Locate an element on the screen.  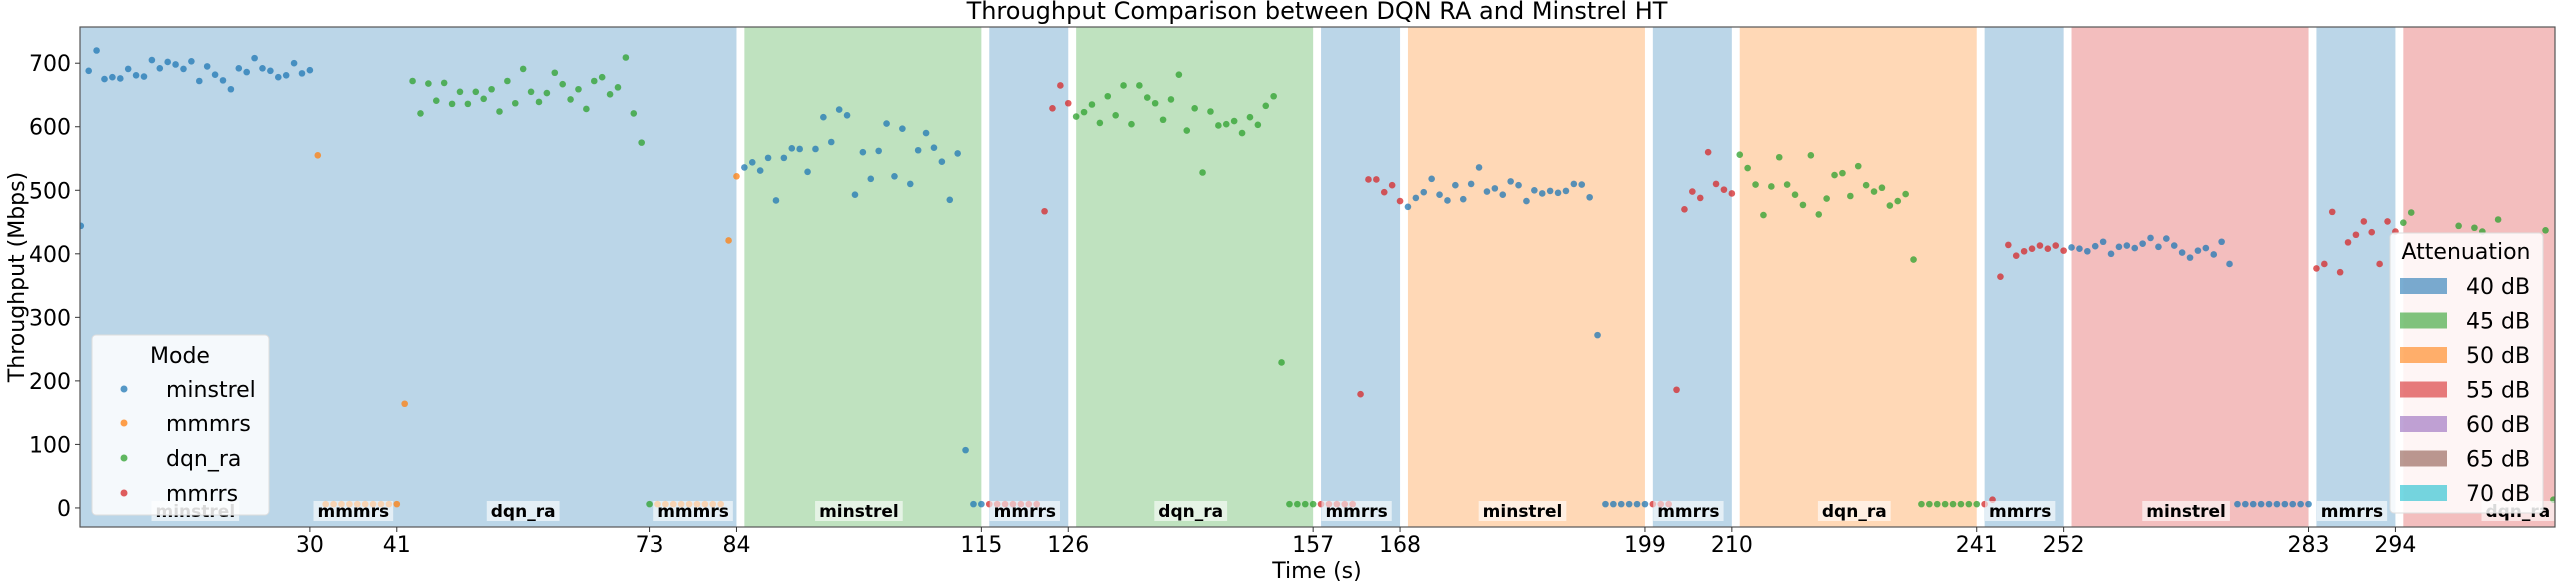
legend-patch-50-dB is located at coordinates (2423, 355).